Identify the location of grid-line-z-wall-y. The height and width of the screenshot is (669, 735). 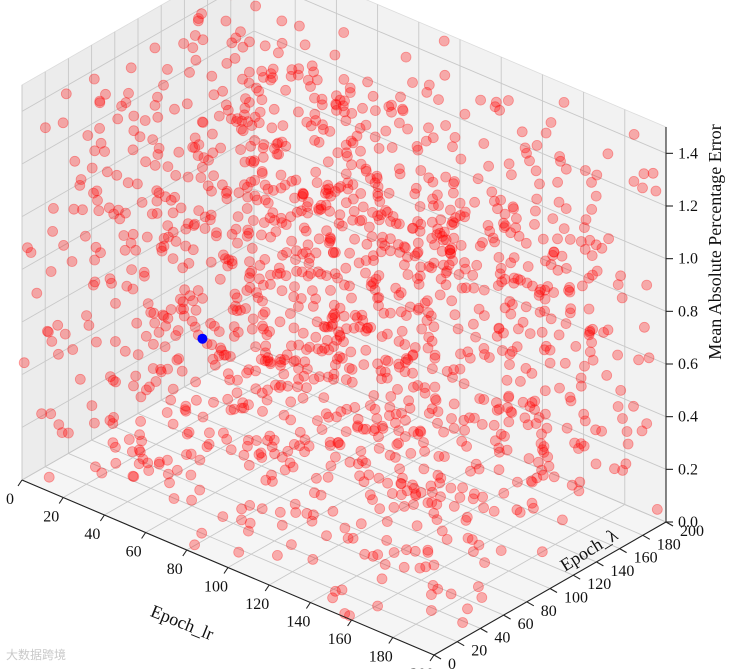
(460, 118).